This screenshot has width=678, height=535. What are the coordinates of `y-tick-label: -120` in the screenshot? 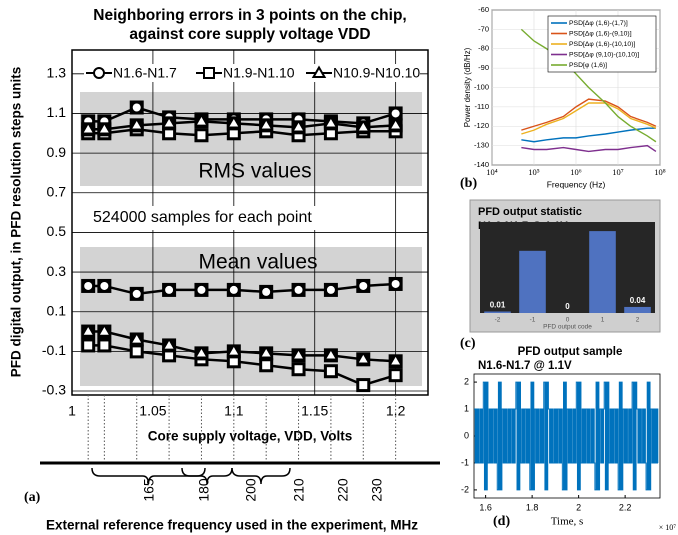 It's located at (481, 125).